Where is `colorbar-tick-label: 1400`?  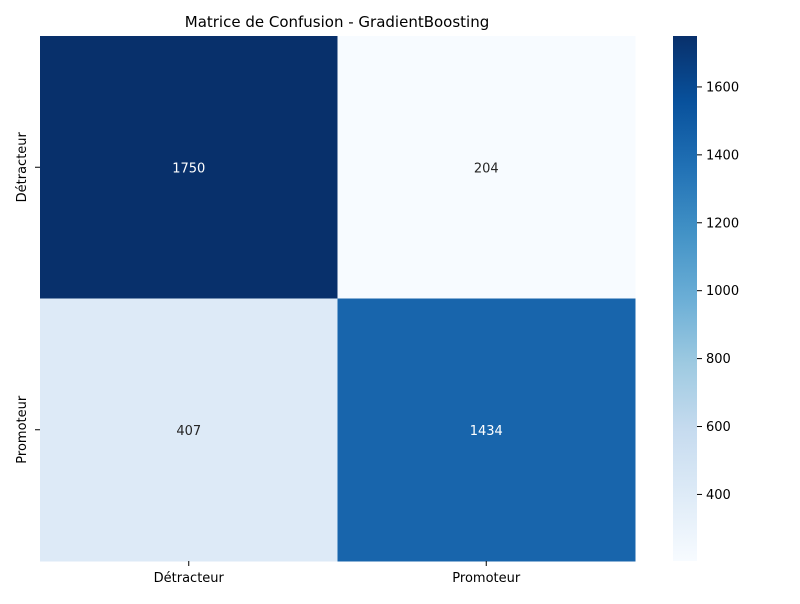
colorbar-tick-label: 1400 is located at coordinates (722, 155).